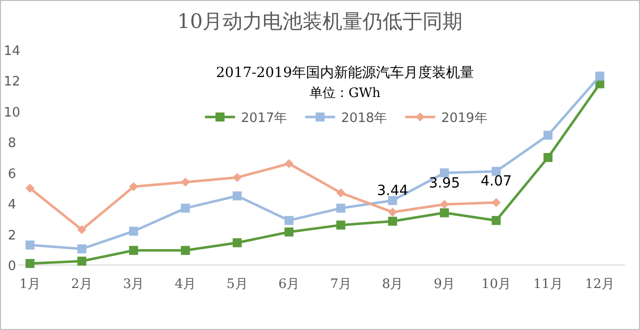  I want to click on x-tick-label: 7月, so click(341, 284).